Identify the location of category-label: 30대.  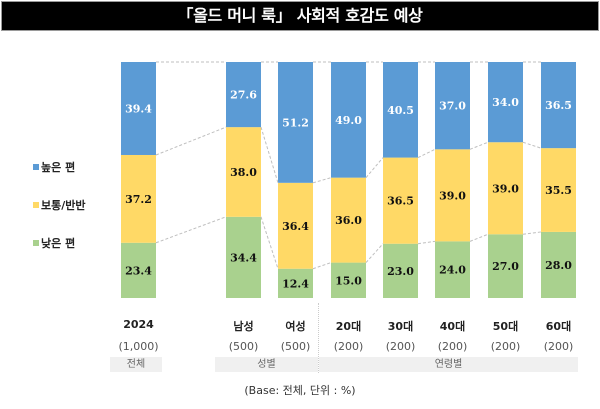
(400, 326).